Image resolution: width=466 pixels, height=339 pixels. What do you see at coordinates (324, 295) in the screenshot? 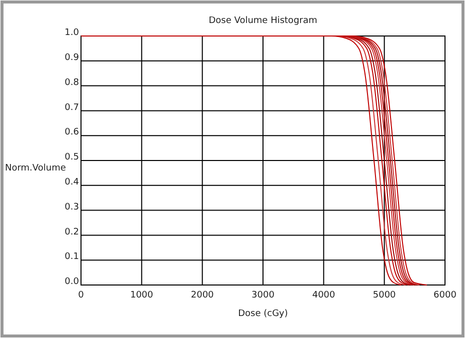
I see `x-tick-label: 4000` at bounding box center [324, 295].